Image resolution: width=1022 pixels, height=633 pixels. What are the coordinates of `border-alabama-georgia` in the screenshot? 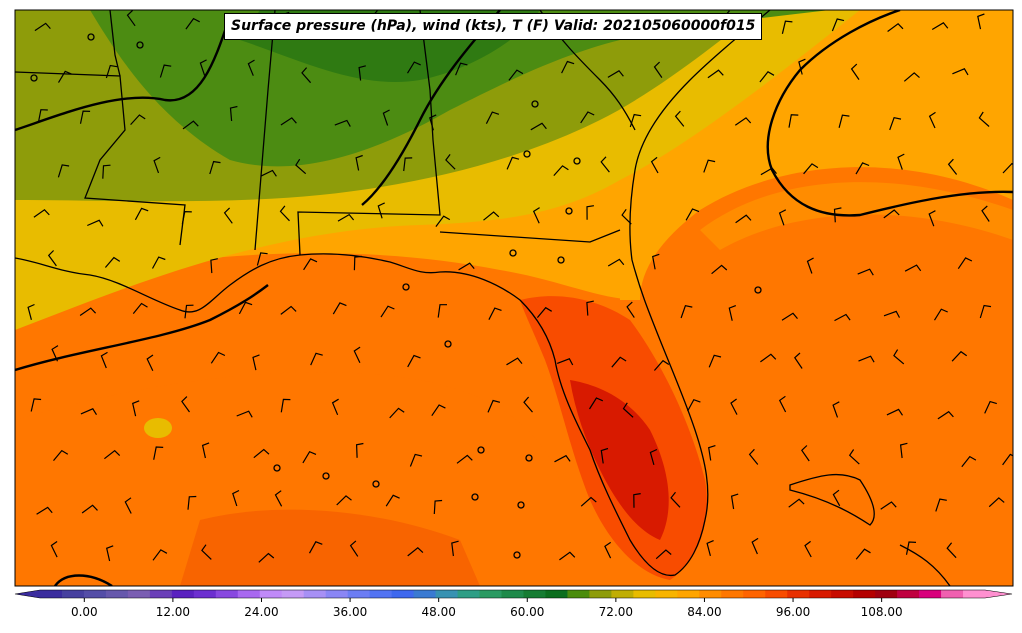 It's located at (369, 133).